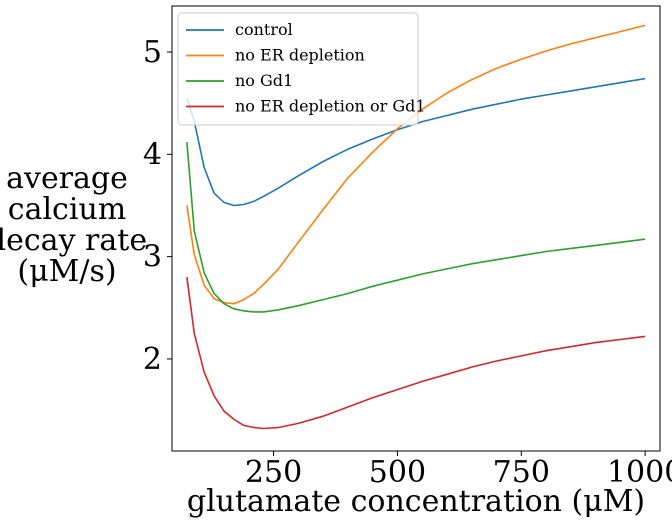  Describe the element at coordinates (152, 257) in the screenshot. I see `y-tick-label: 3` at that location.